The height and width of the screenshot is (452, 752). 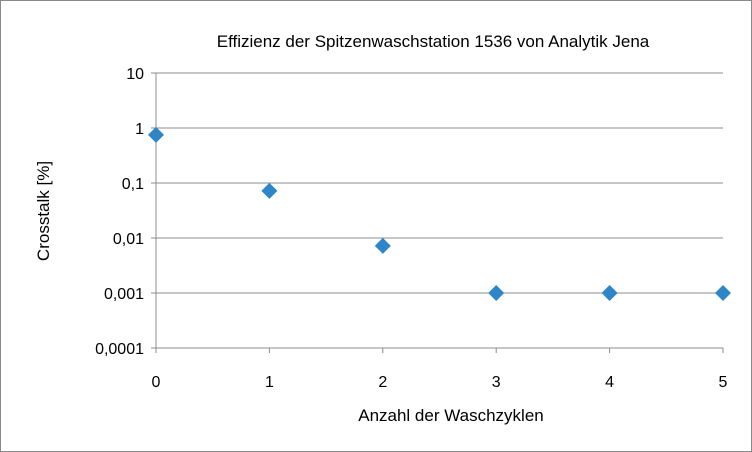 I want to click on x-tick-label: 1, so click(x=269, y=382).